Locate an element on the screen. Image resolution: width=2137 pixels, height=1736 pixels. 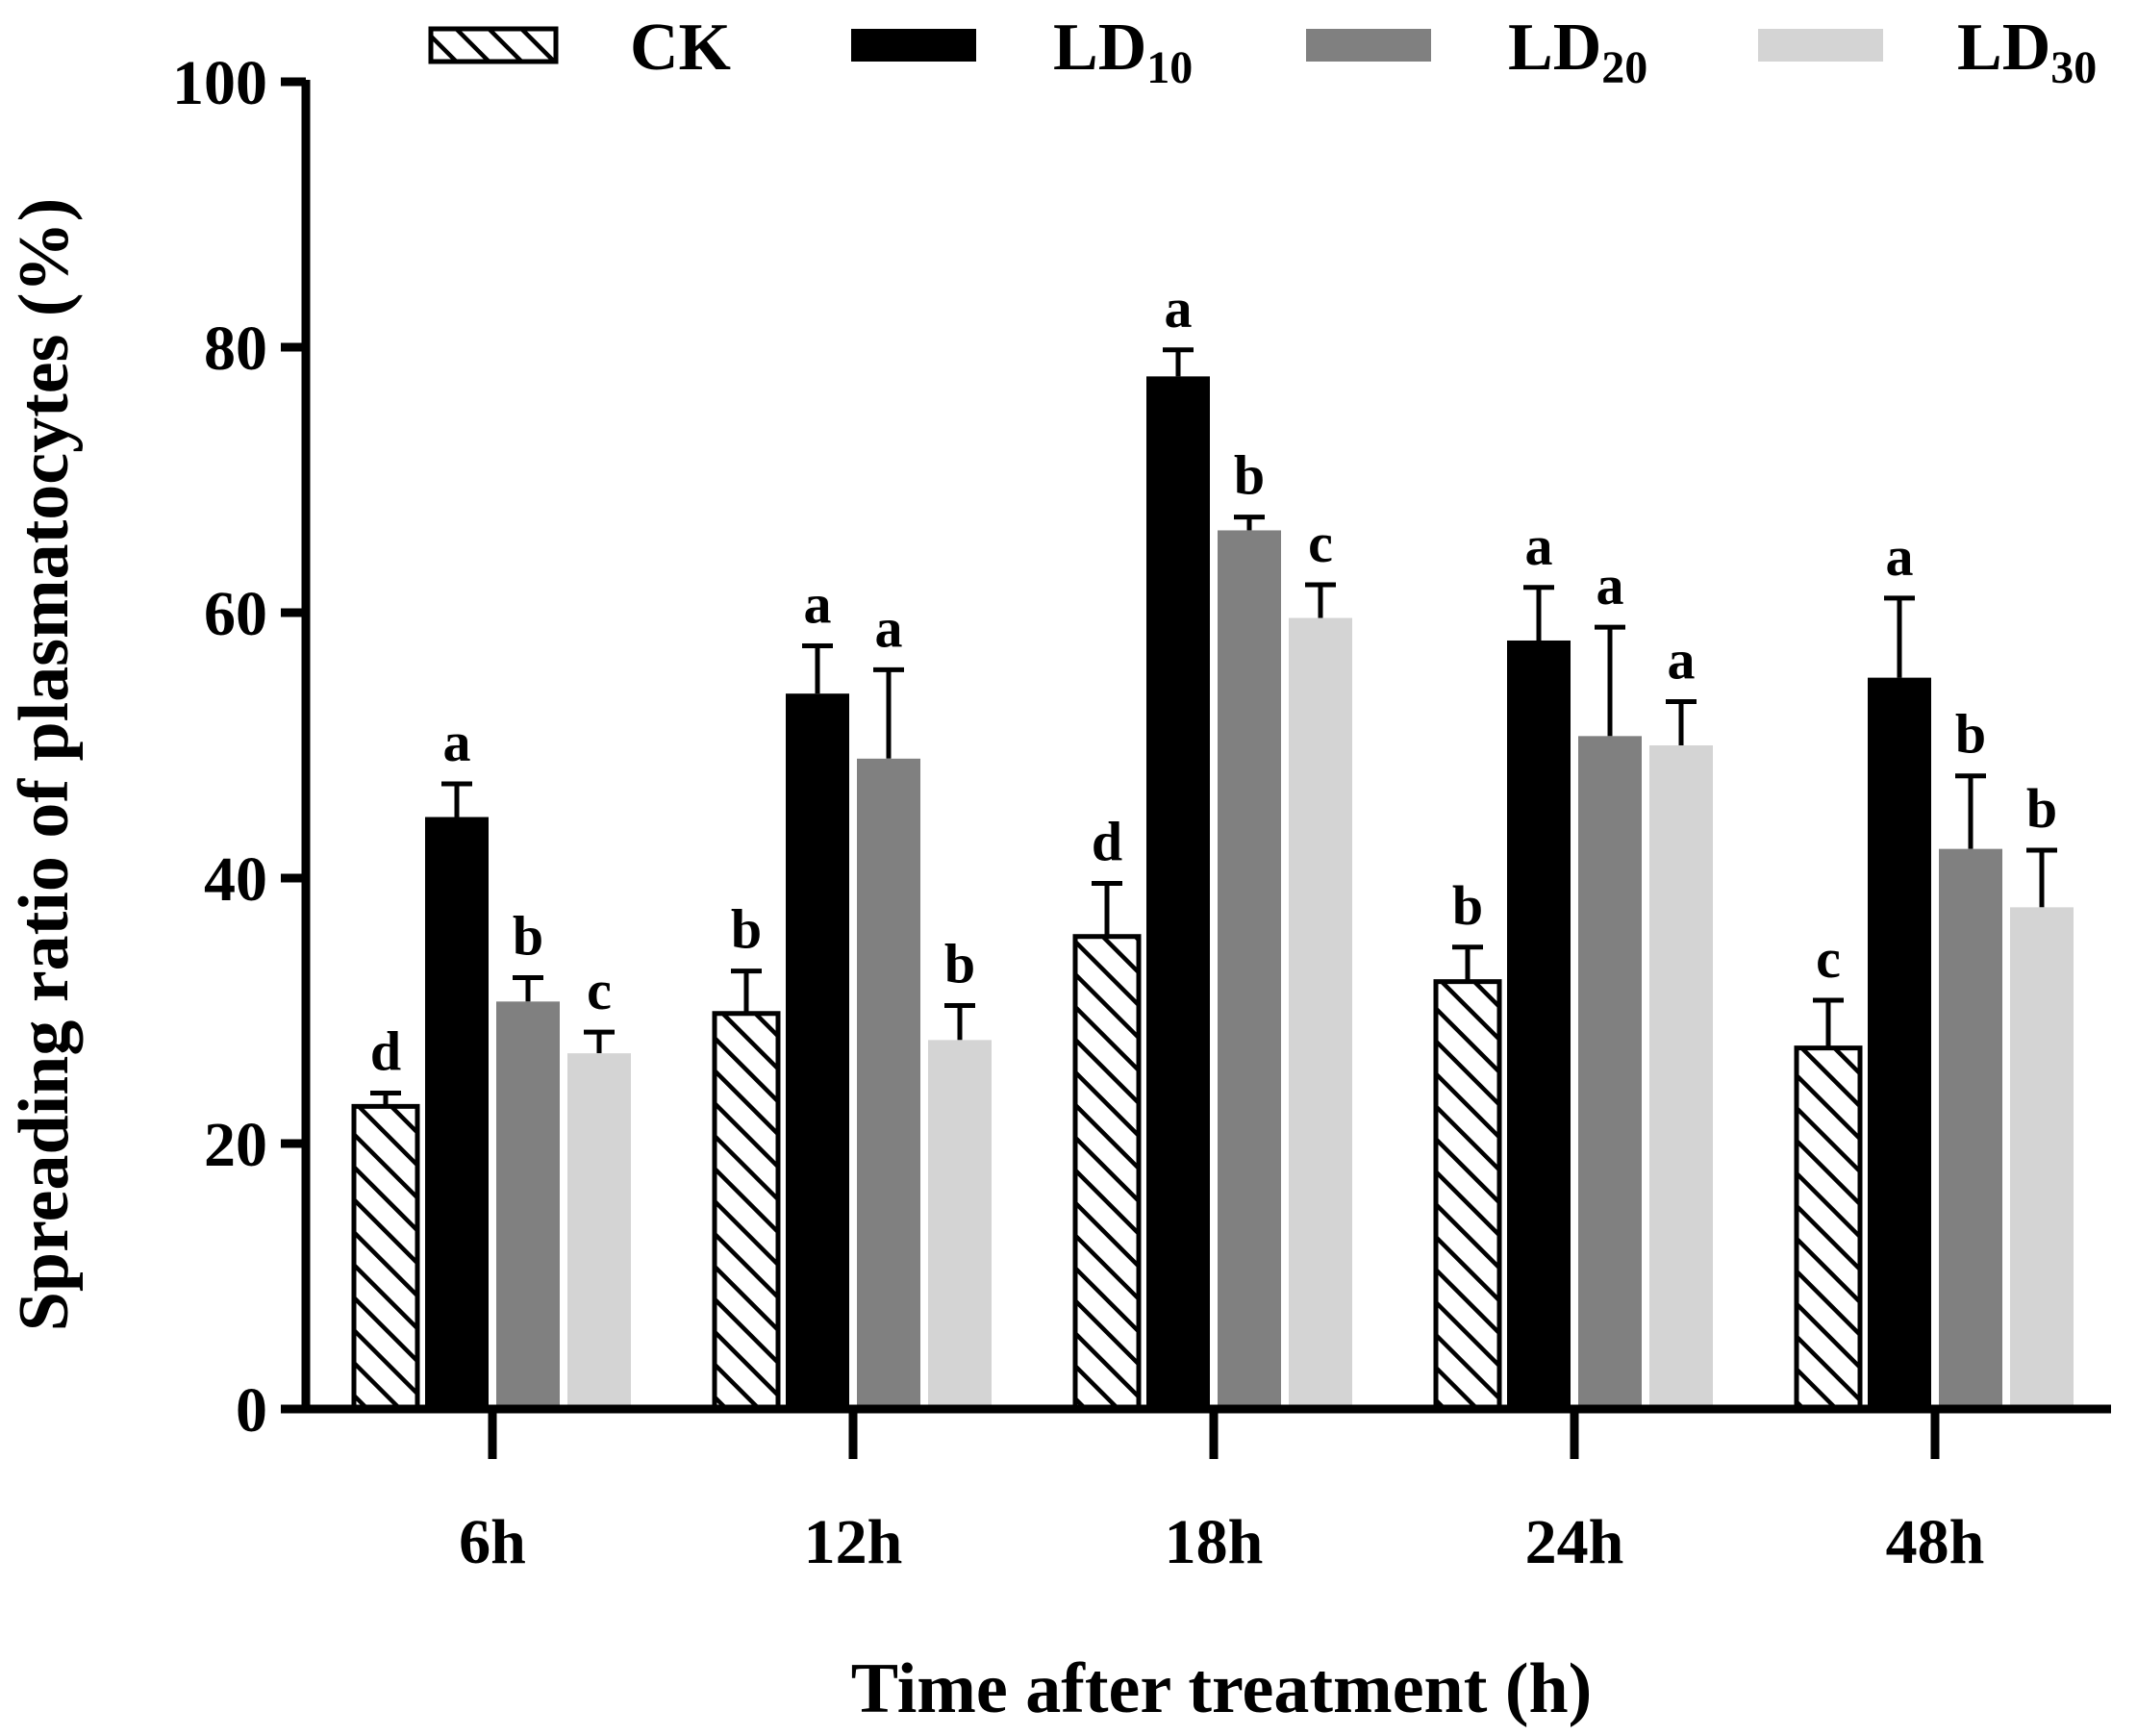
bar-ld10-18h is located at coordinates (1178, 892).